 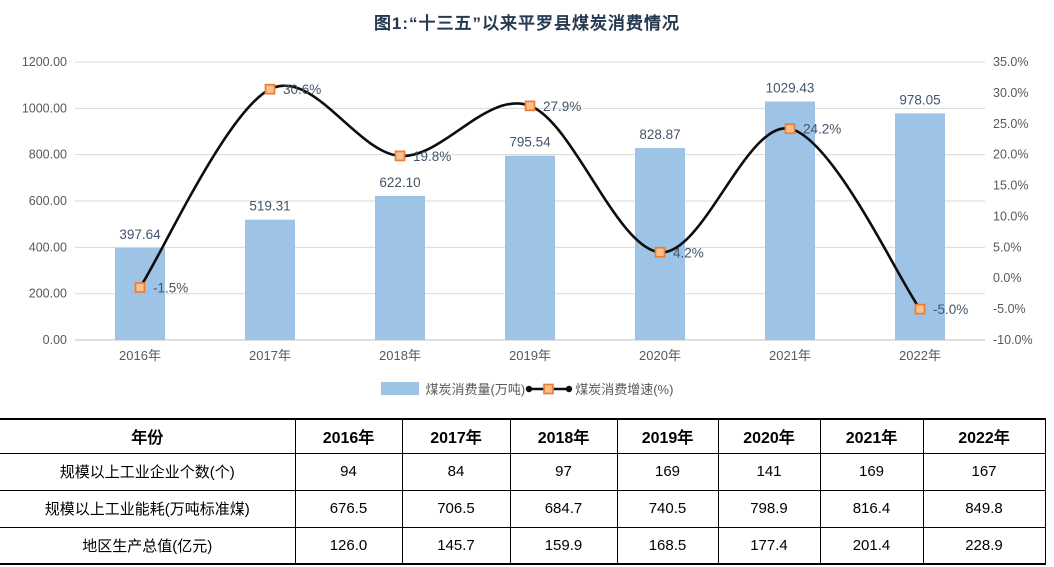 What do you see at coordinates (349, 508) in the screenshot?
I see `value-cell: 676.5` at bounding box center [349, 508].